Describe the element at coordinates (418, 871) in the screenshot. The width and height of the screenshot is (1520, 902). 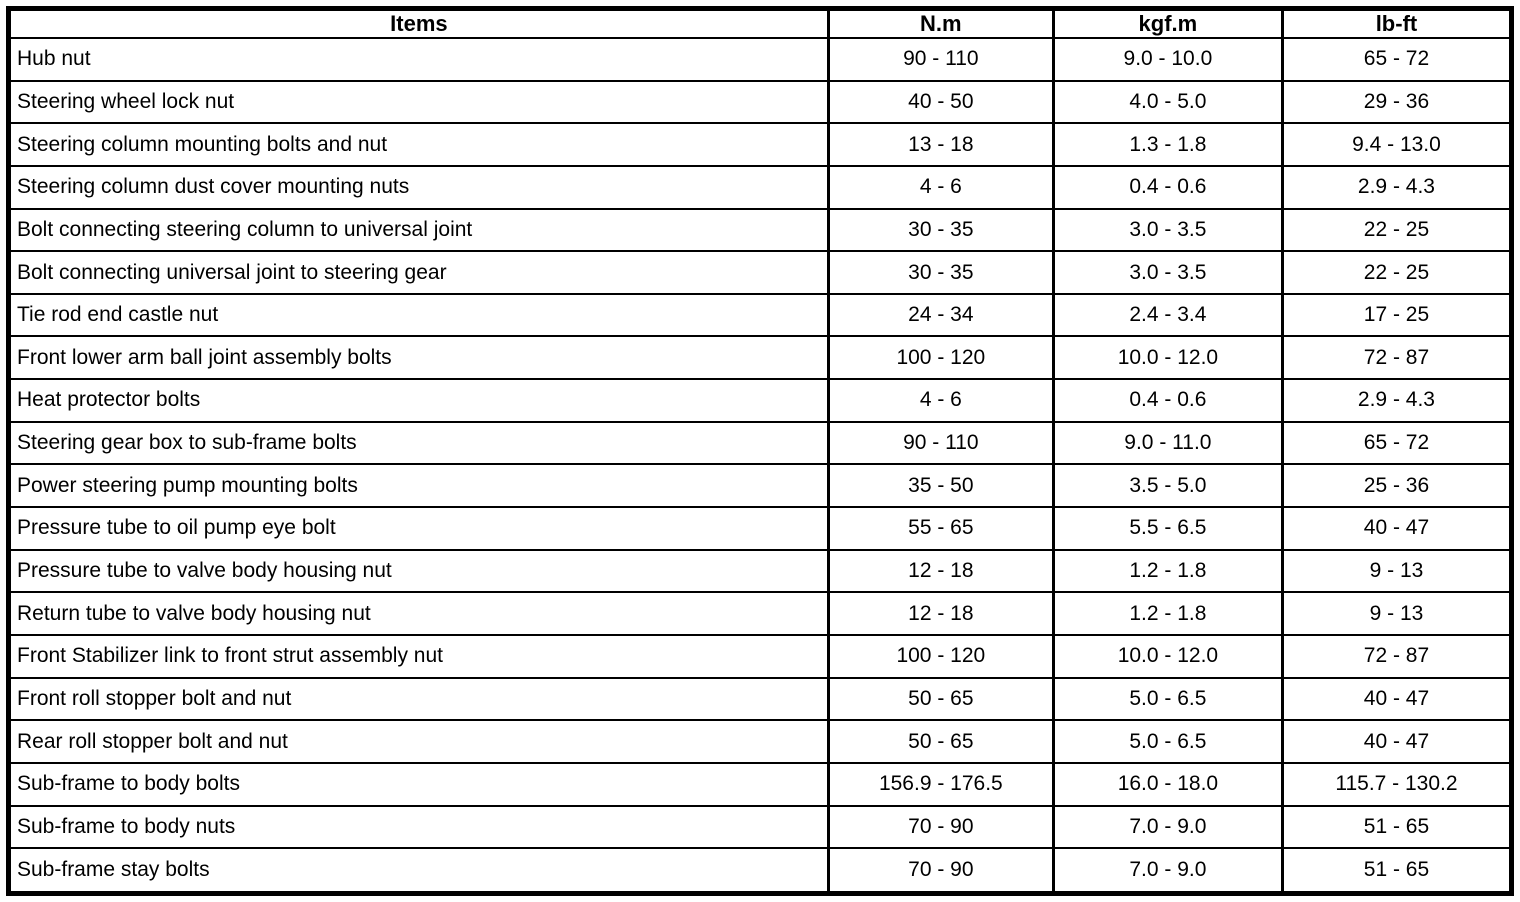
I see `item-cell: Sub-frame stay bolts` at that location.